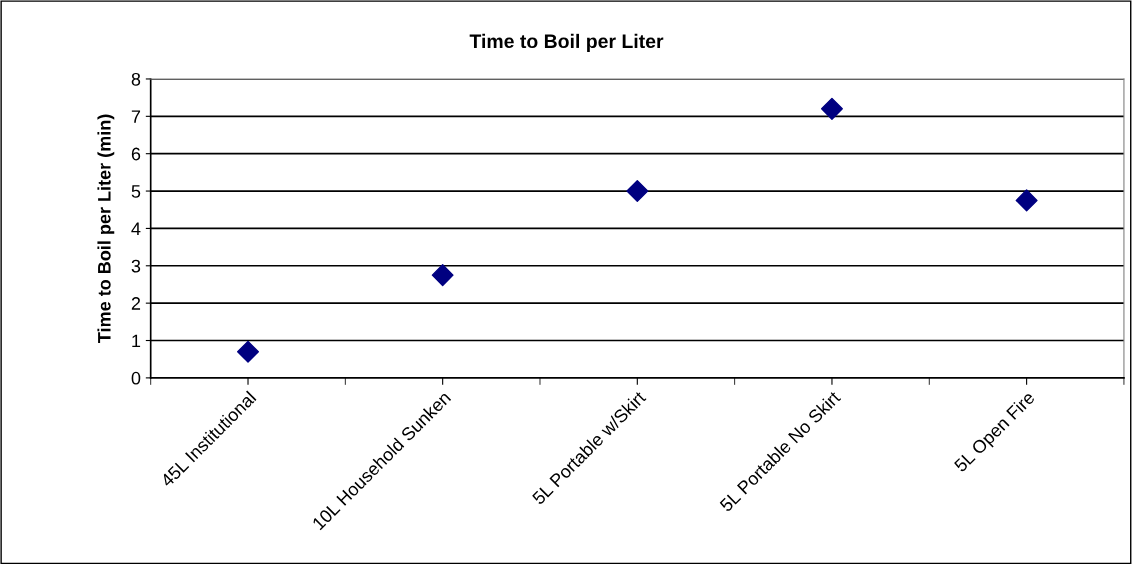 This screenshot has height=564, width=1133. What do you see at coordinates (136, 341) in the screenshot?
I see `y-tick-label: 1` at bounding box center [136, 341].